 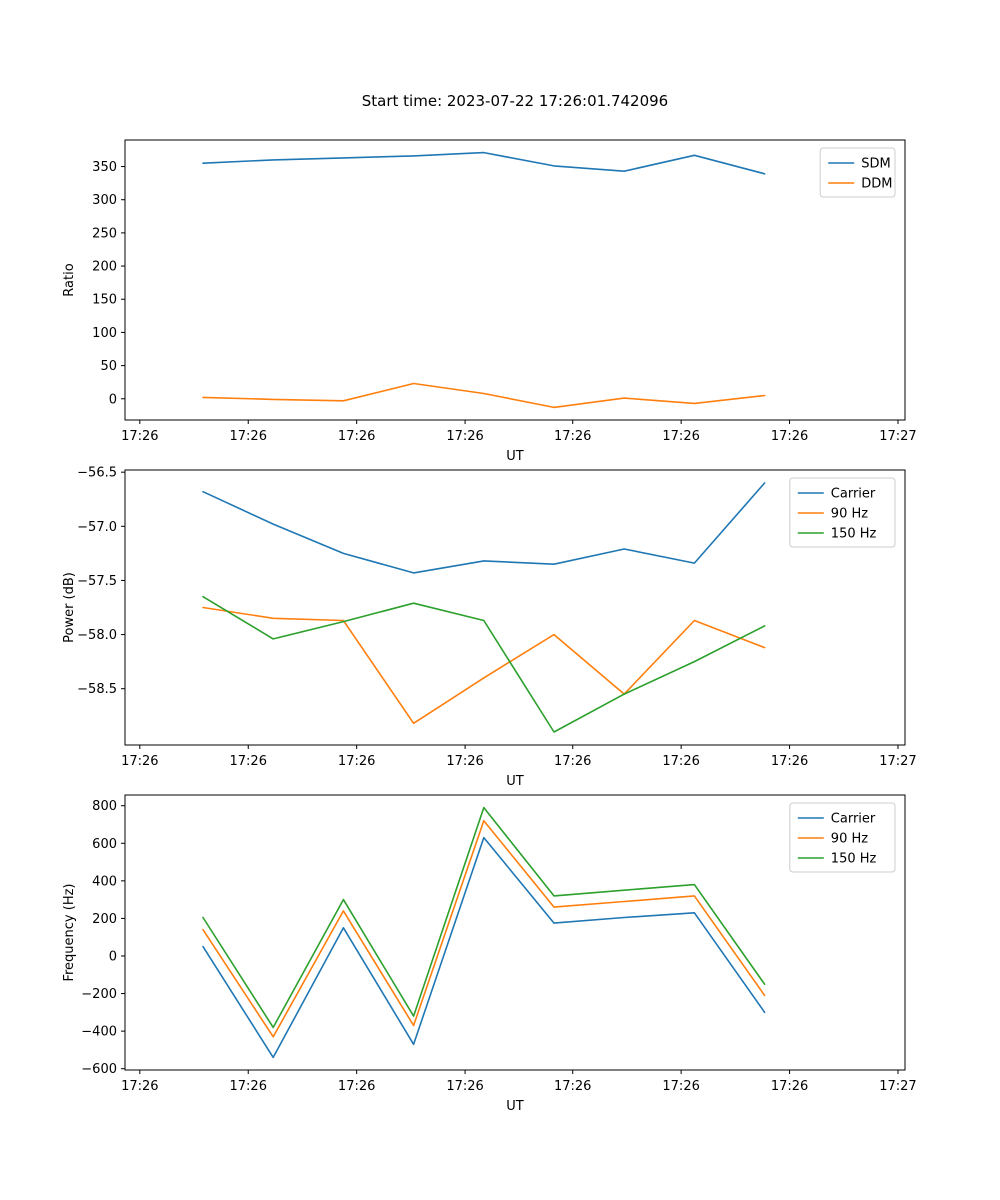 What do you see at coordinates (99, 1032) in the screenshot?
I see `y-tick-label: −400` at bounding box center [99, 1032].